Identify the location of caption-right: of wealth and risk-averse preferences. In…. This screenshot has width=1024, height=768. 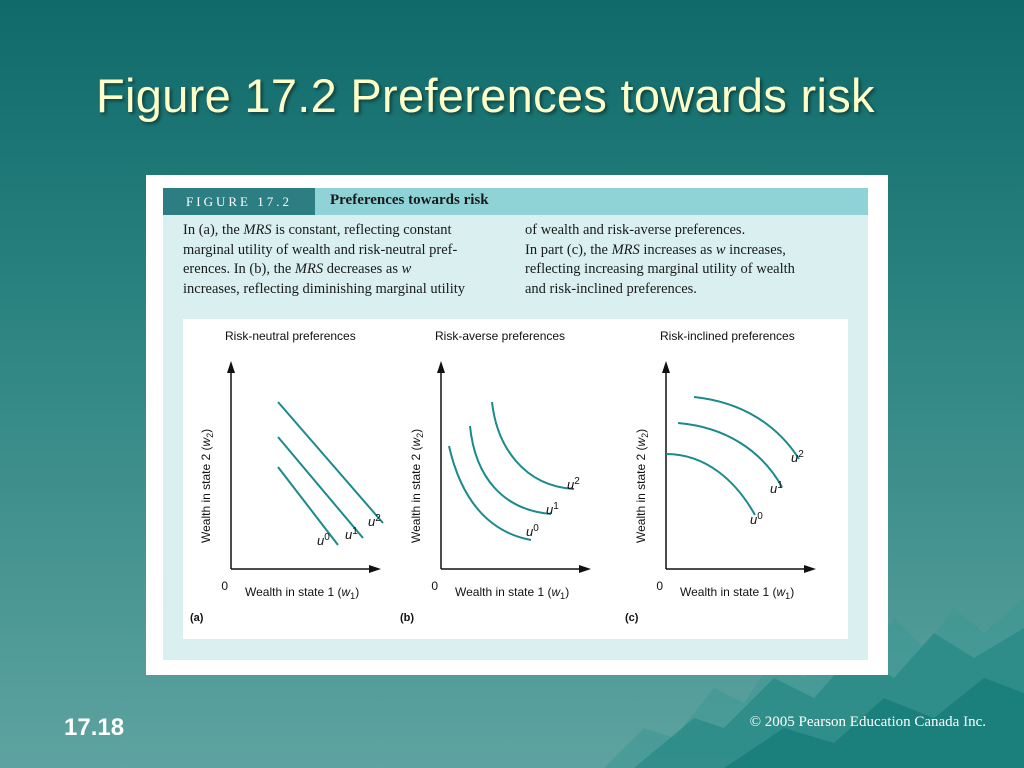
(690, 260).